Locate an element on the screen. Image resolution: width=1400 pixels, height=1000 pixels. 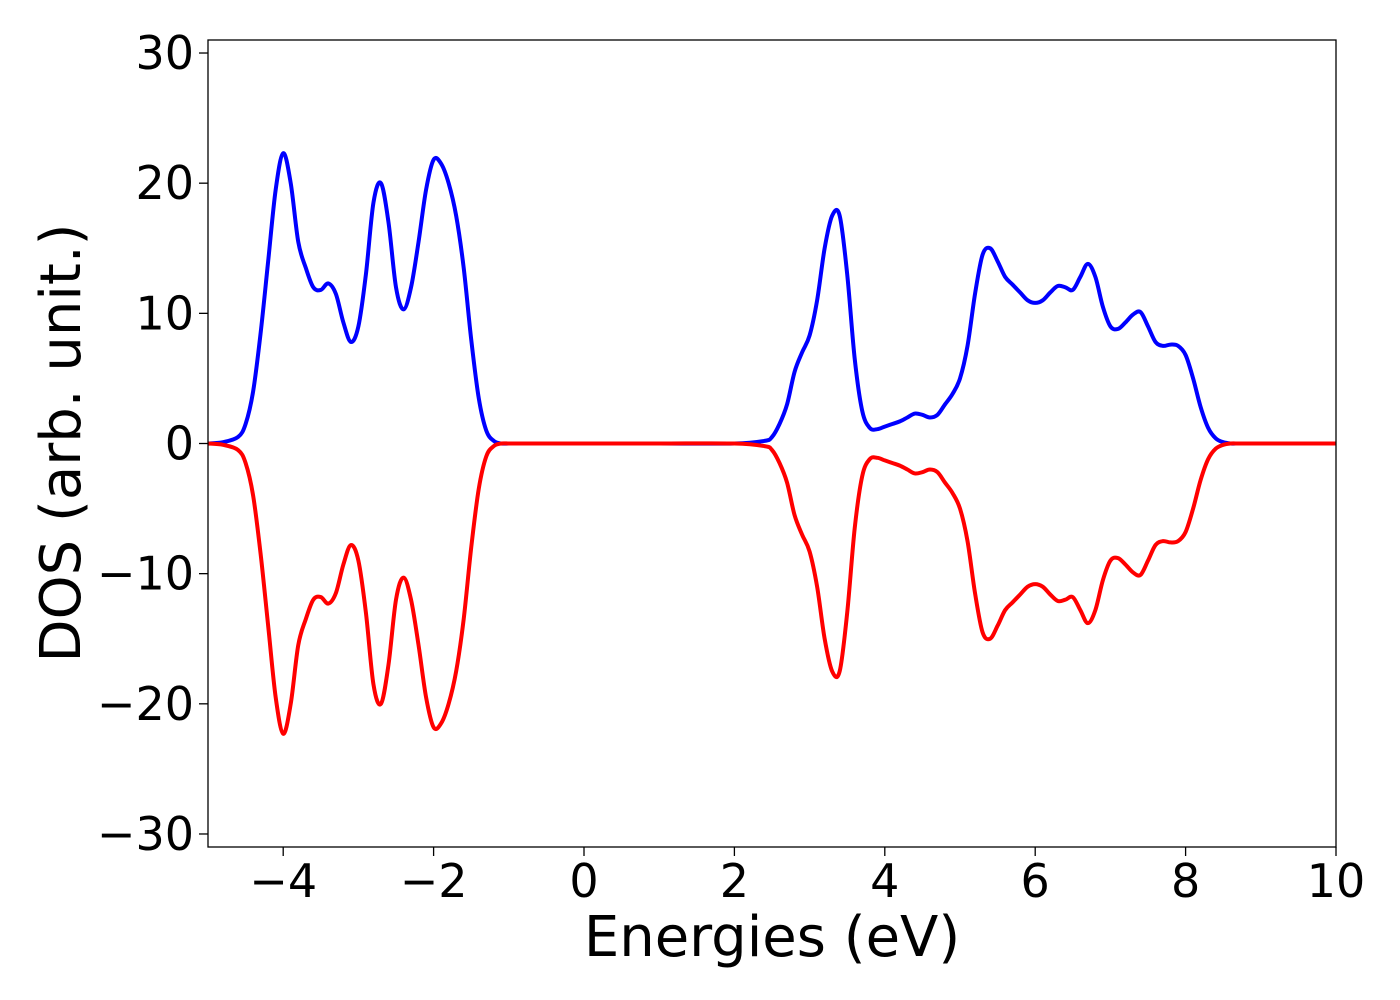
y-tick-label: 30 is located at coordinates (164, 53).